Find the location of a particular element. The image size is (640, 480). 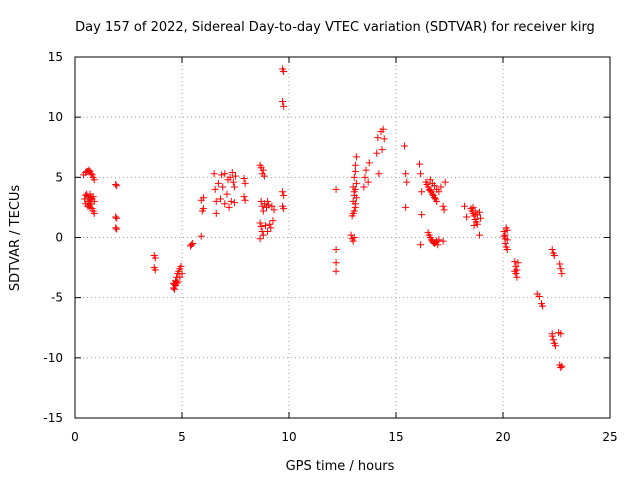

x-axis-title: GPS time / hours is located at coordinates (340, 466).